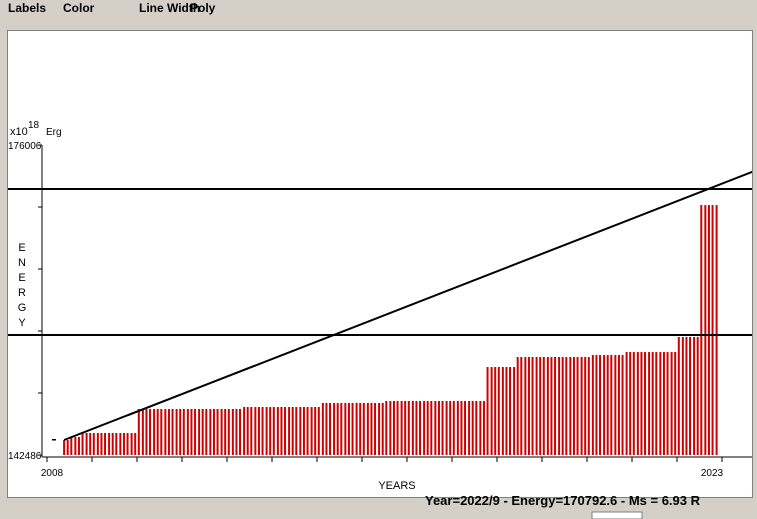 The width and height of the screenshot is (757, 519). Describe the element at coordinates (27, 8) in the screenshot. I see `menu-item: Labels` at that location.